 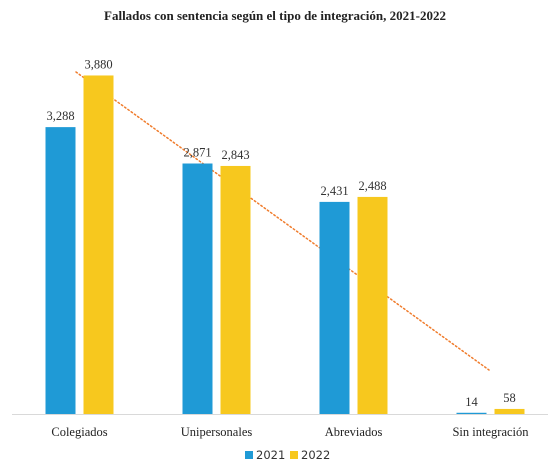 I want to click on bar-2022-colegiados, so click(x=98, y=244).